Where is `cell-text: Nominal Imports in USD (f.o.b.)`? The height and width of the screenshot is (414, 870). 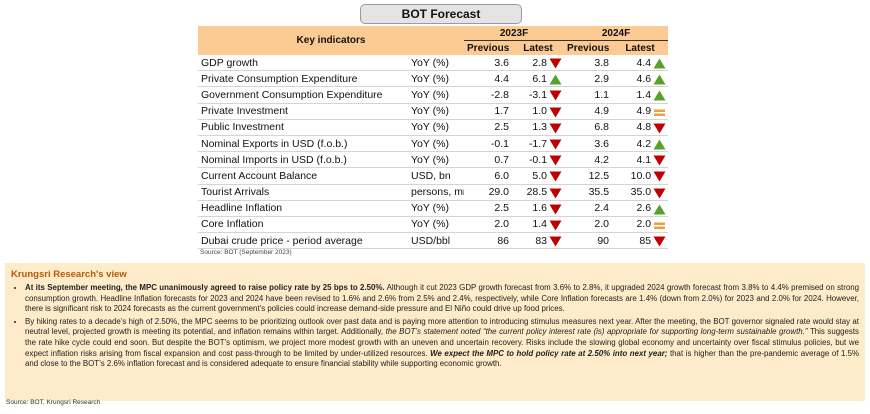
cell-text: Nominal Imports in USD (f.o.b.) is located at coordinates (274, 159).